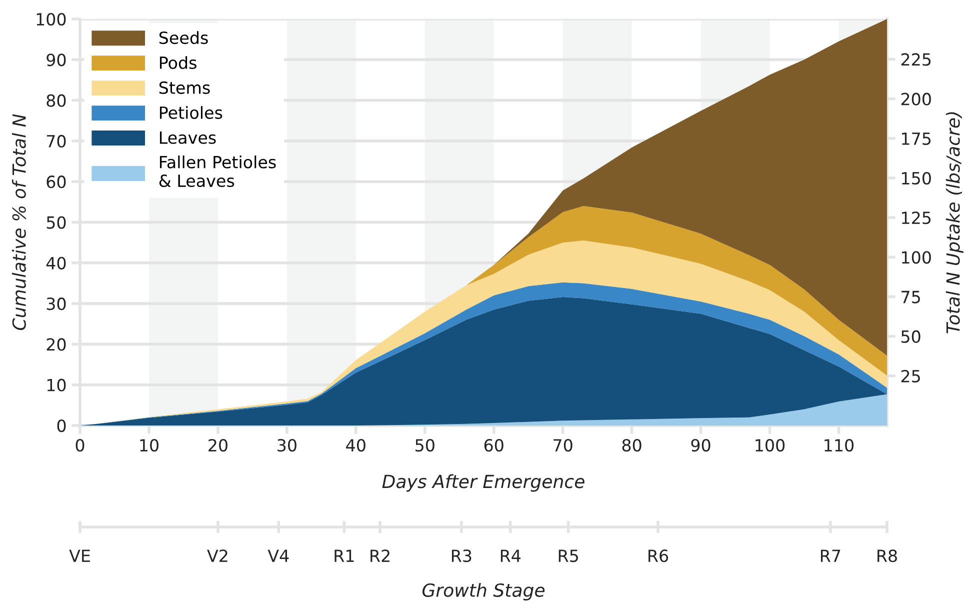  I want to click on ref-line-label: V2, so click(217, 556).